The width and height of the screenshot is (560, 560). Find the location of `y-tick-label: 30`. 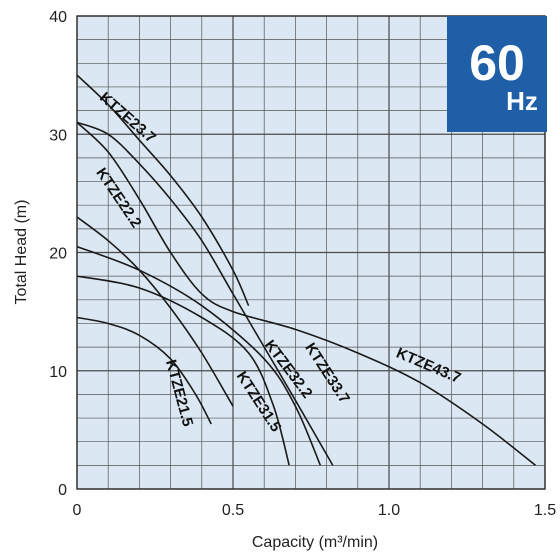

y-tick-label: 30 is located at coordinates (58, 135).